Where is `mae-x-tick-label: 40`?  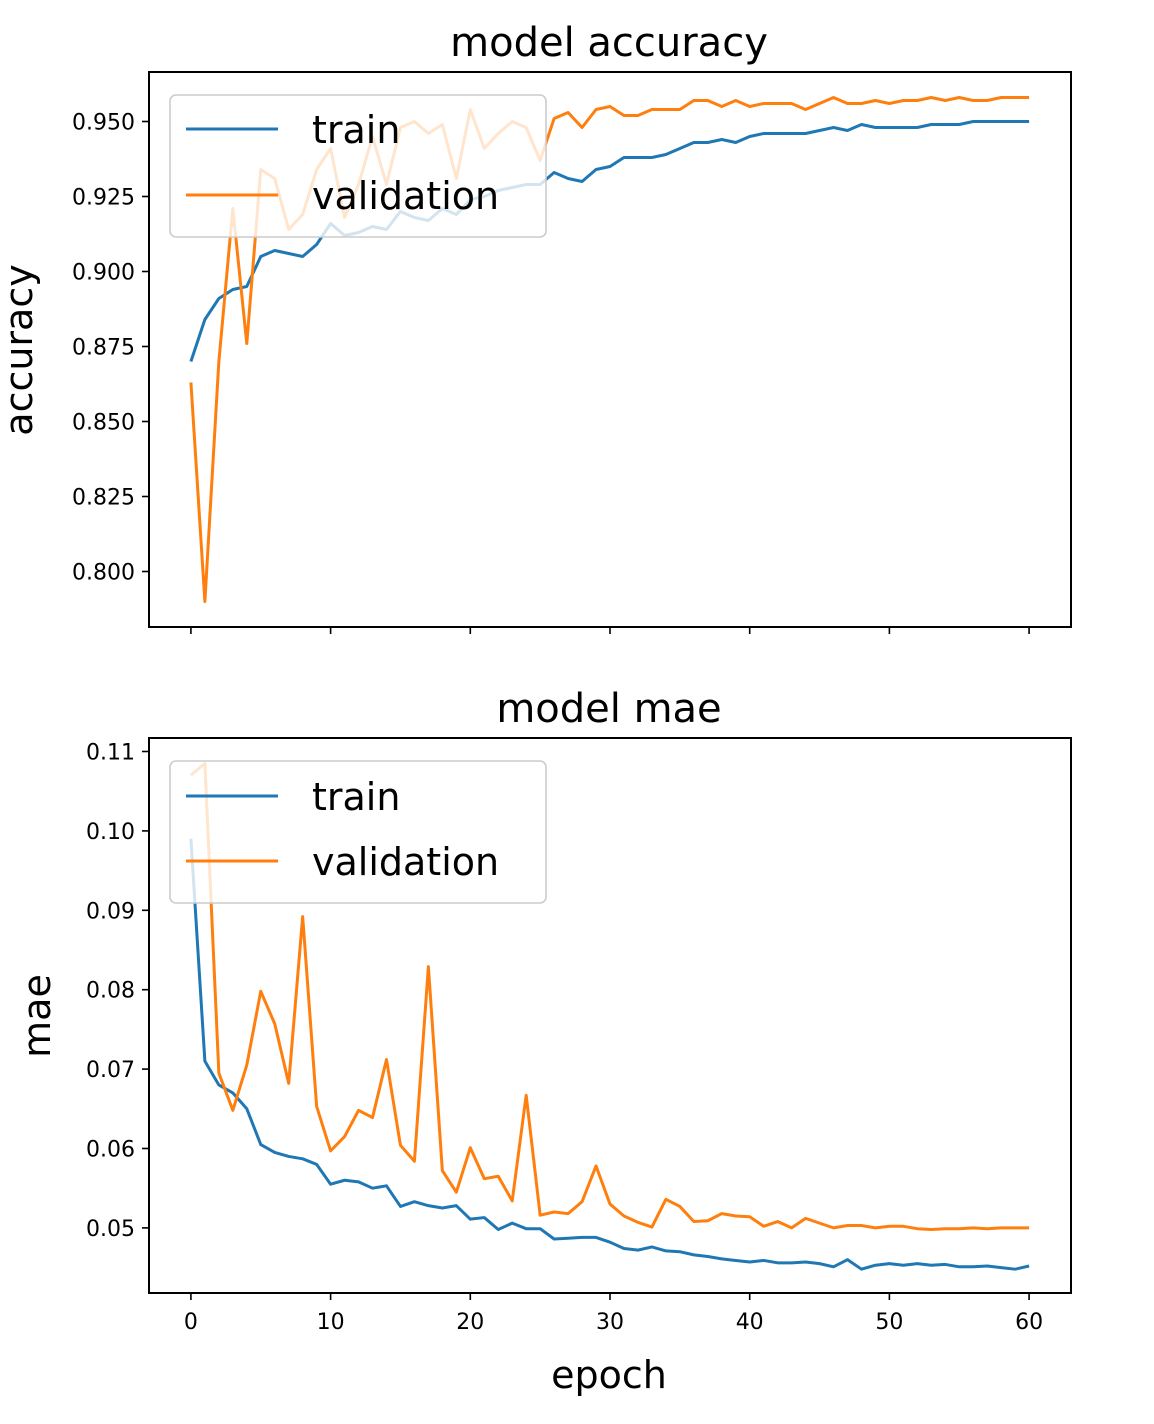
mae-x-tick-label: 40 is located at coordinates (750, 1322).